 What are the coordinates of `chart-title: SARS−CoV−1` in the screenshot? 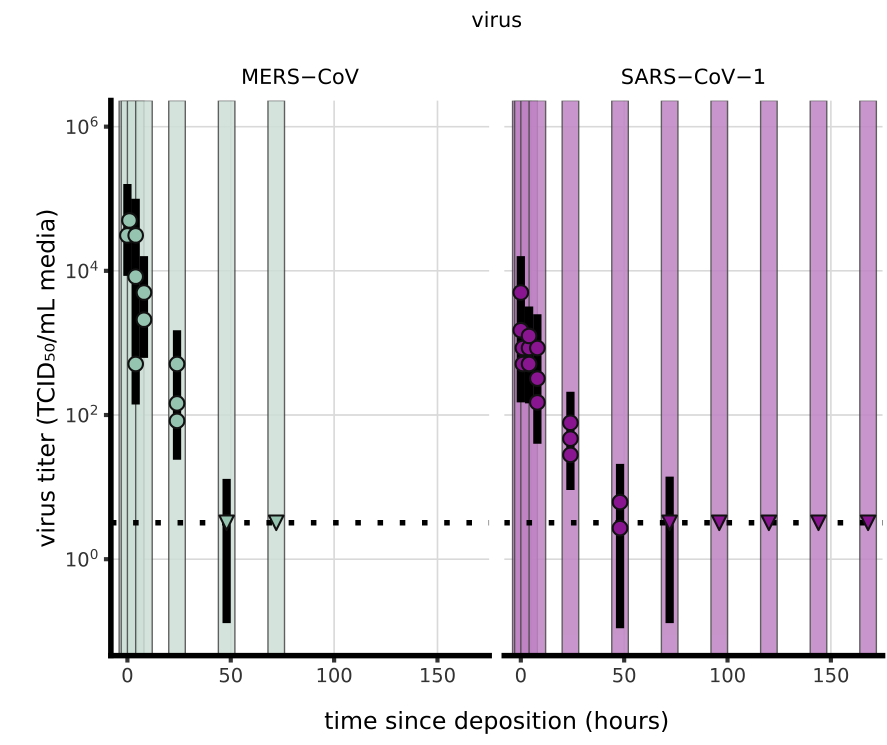 It's located at (693, 76).